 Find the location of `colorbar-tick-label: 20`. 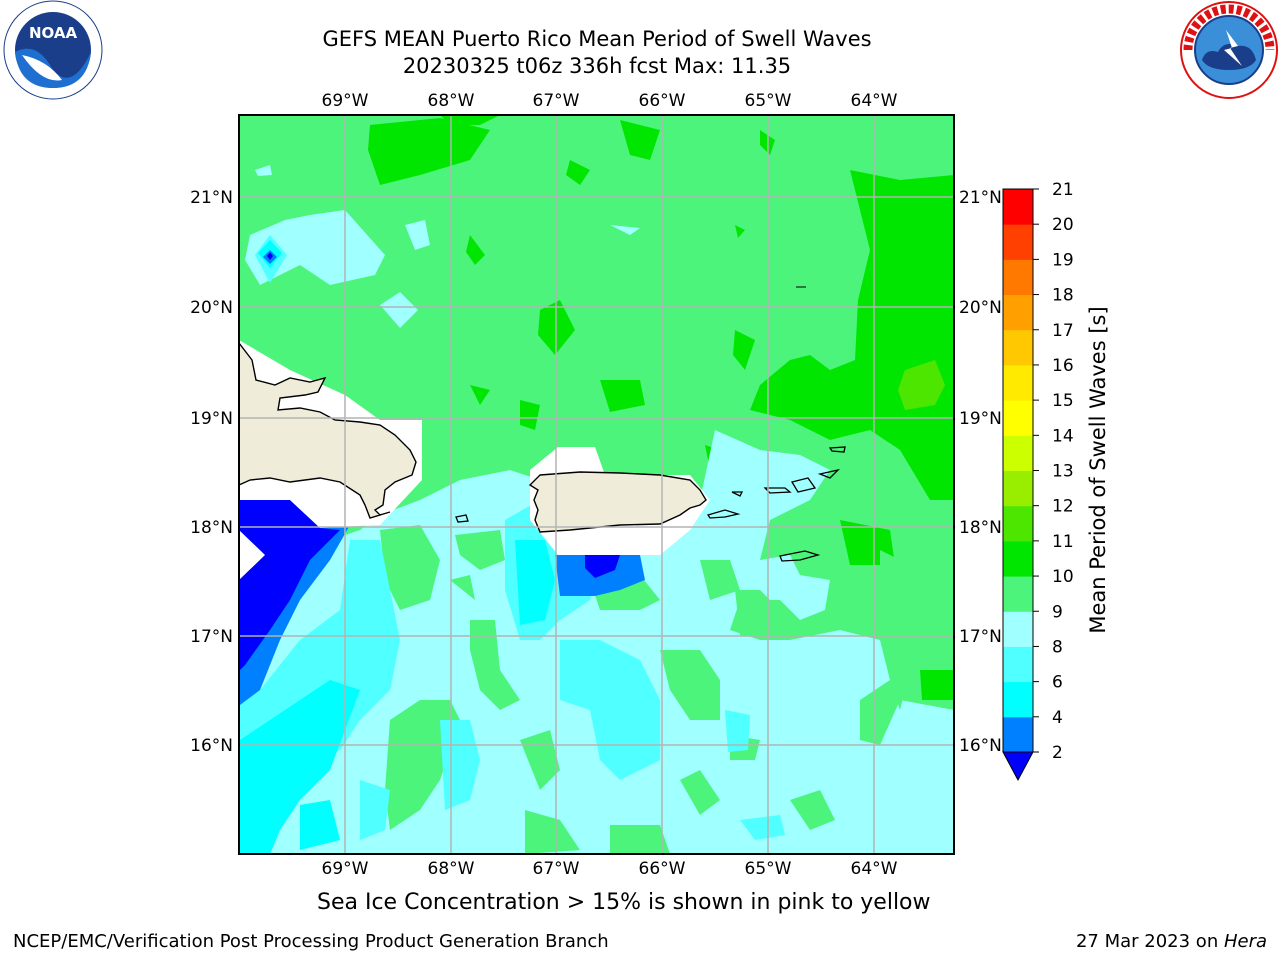

colorbar-tick-label: 20 is located at coordinates (1063, 225).